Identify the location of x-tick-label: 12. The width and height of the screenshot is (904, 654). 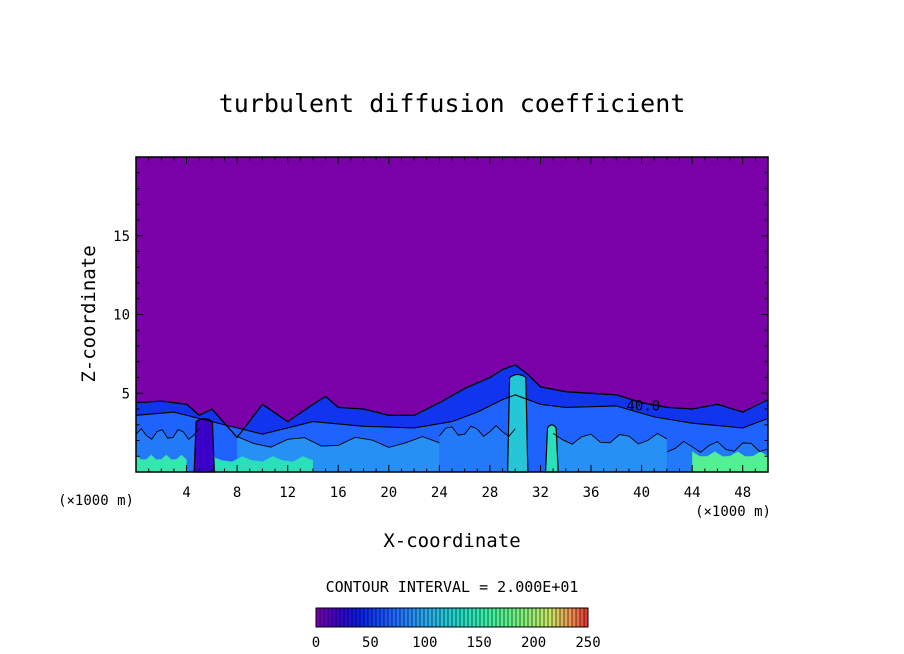
(287, 493).